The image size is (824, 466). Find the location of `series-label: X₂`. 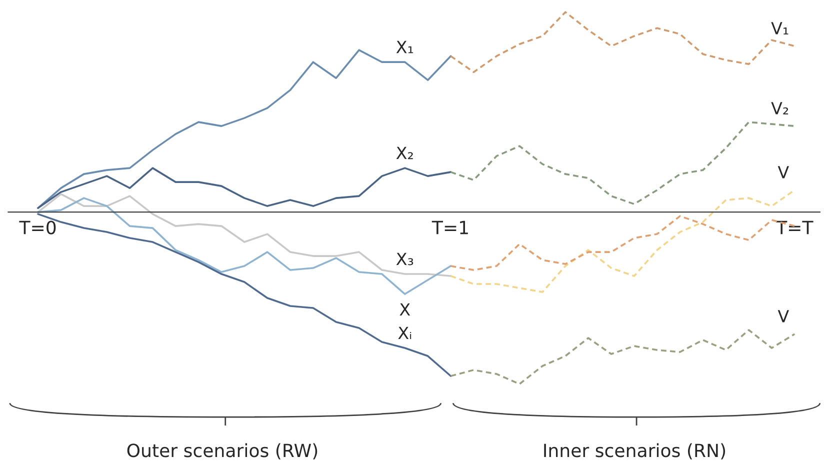

series-label: X₂ is located at coordinates (404, 153).